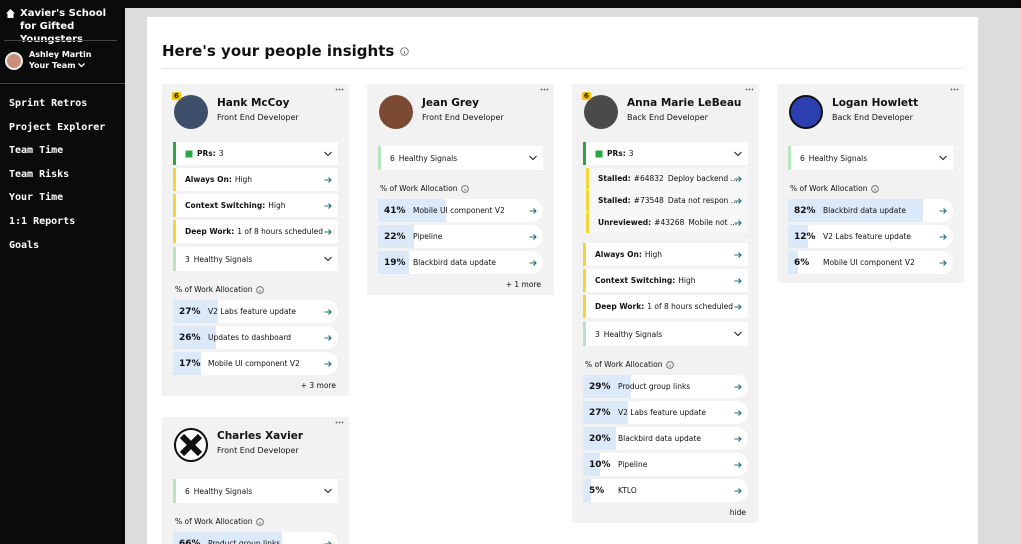 Image resolution: width=1021 pixels, height=544 pixels. What do you see at coordinates (600, 412) in the screenshot?
I see `allocation-pct: 27%` at bounding box center [600, 412].